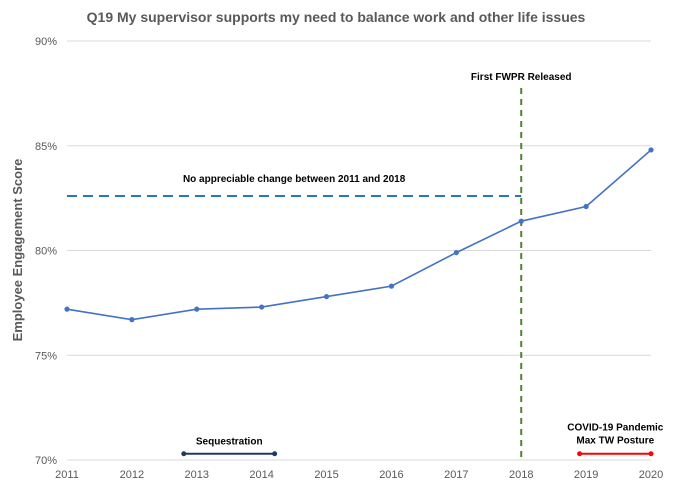 Image resolution: width=673 pixels, height=488 pixels. What do you see at coordinates (359, 475) in the screenshot?
I see `x-tick-labels: 2011 2012 2013 2014 2015 2016 2017 2018 2019 2020` at bounding box center [359, 475].